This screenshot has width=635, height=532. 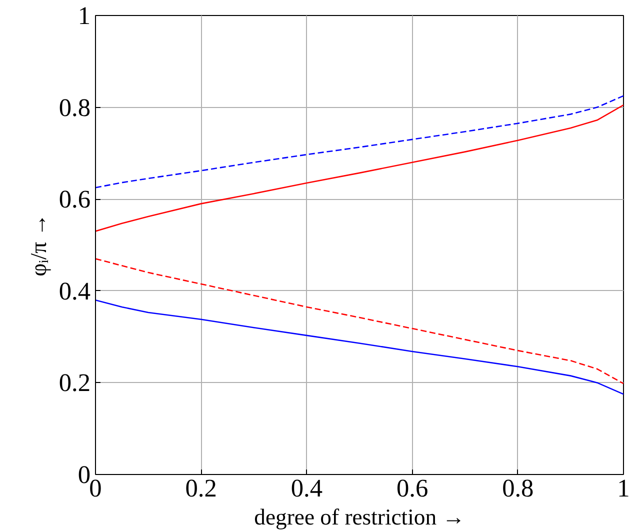 I want to click on y-tick-label: 0.4, so click(x=74, y=291).